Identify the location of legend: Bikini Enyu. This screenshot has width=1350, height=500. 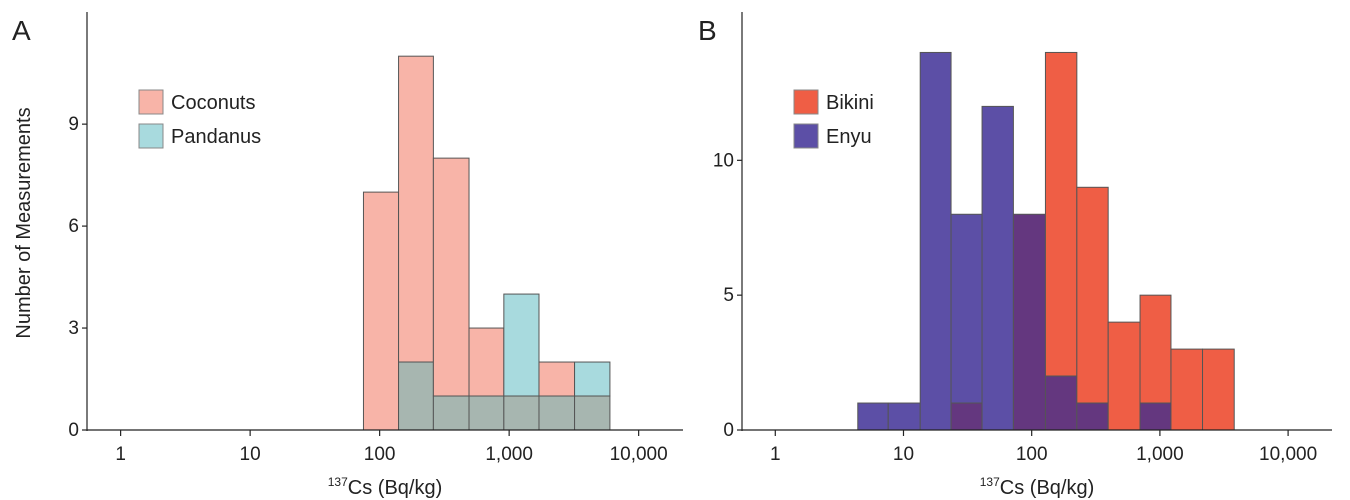
(833, 119).